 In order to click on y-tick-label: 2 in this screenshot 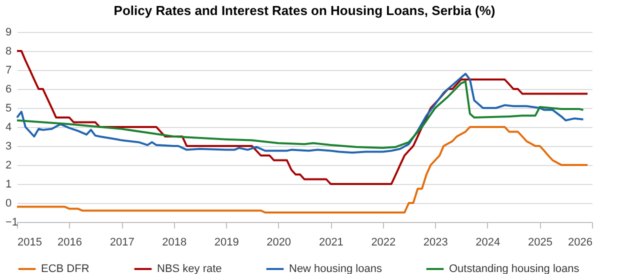, I will do `click(9, 166)`.